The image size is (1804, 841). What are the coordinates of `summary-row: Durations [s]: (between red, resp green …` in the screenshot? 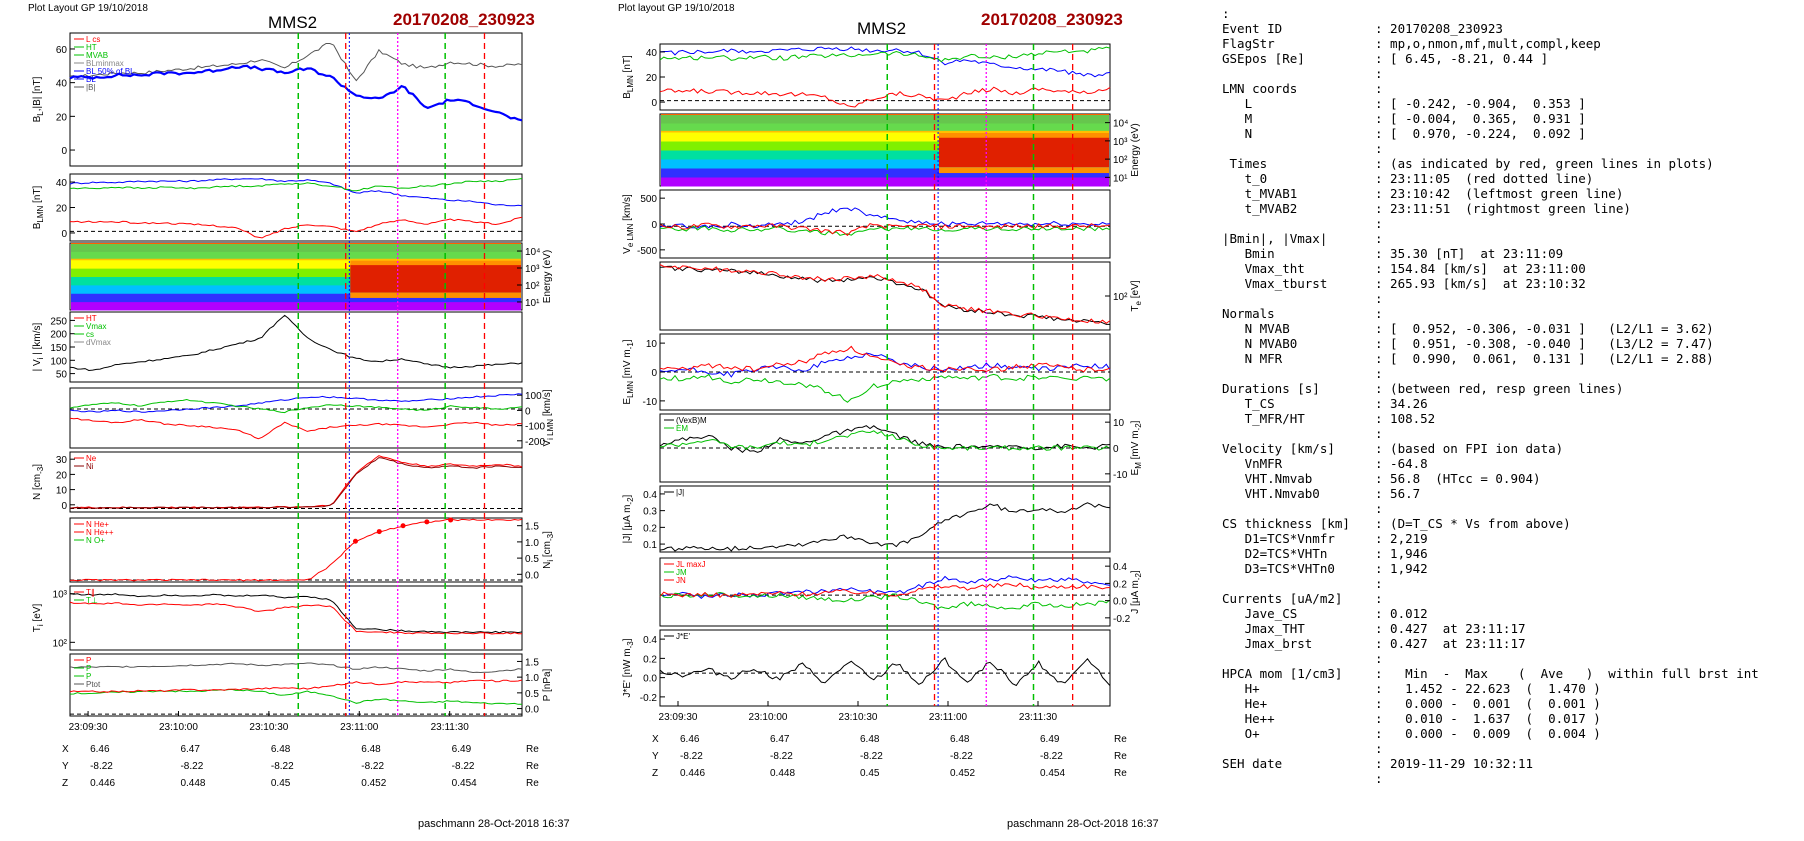 It's located at (1512, 388).